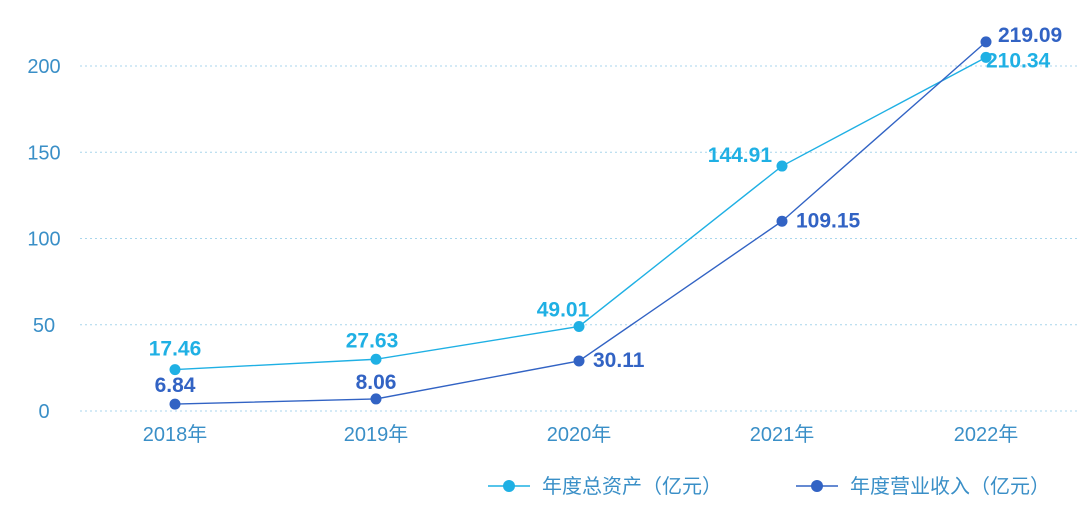 Image resolution: width=1080 pixels, height=520 pixels. Describe the element at coordinates (372, 340) in the screenshot. I see `data-label: 27.63` at that location.